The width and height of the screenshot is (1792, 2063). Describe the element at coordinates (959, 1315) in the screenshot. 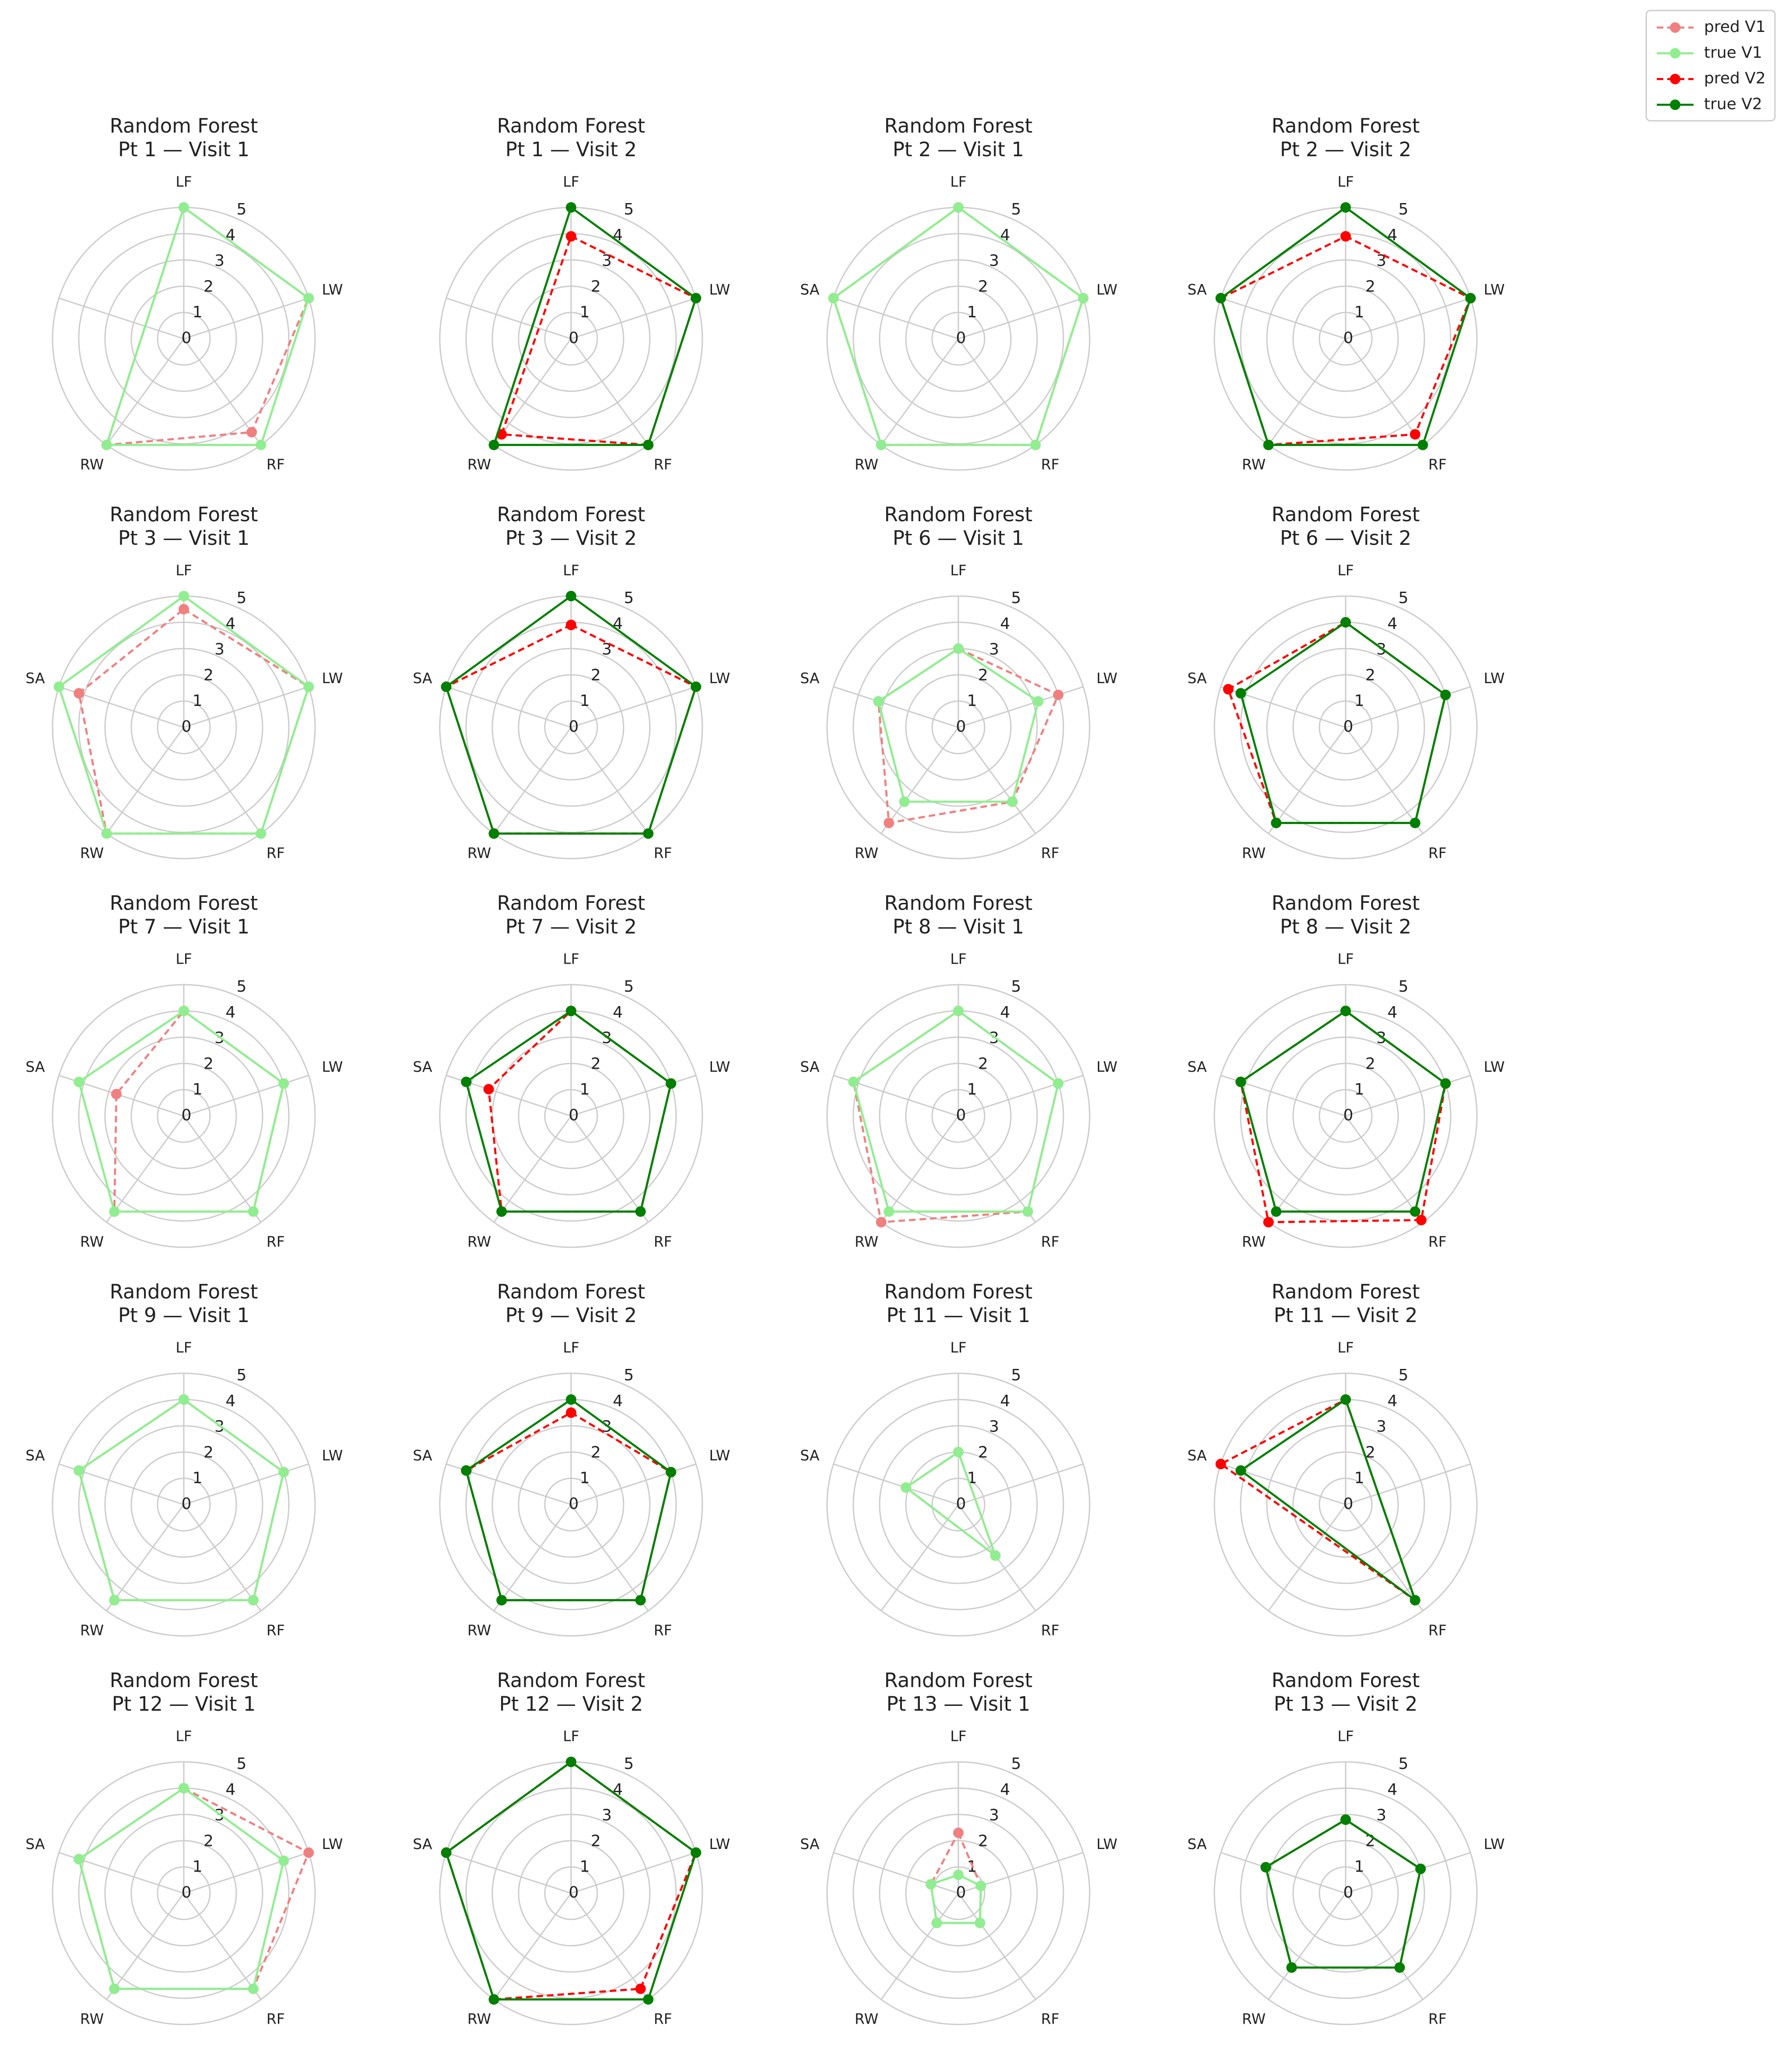

I see `chart-subtitle: Pt 11 — Visit 1` at that location.